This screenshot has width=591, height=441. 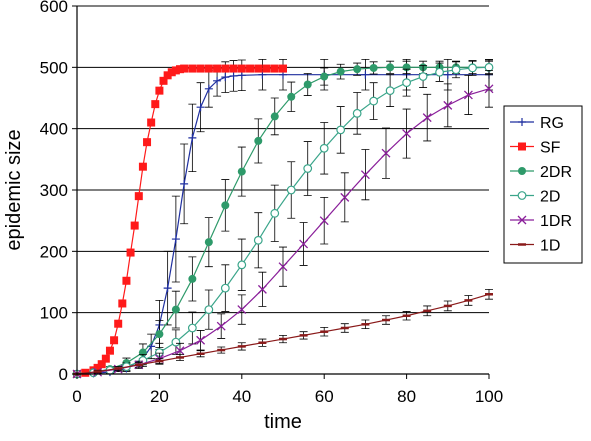 I want to click on x-tick-label-2: 40, so click(x=241, y=396).